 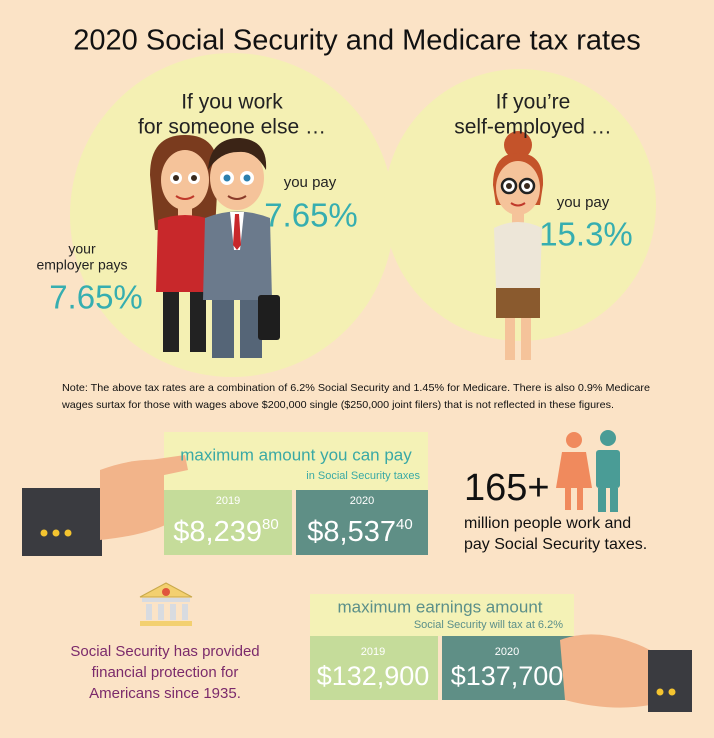 I want to click on card-title: maximum amount you can pay, so click(x=296, y=454).